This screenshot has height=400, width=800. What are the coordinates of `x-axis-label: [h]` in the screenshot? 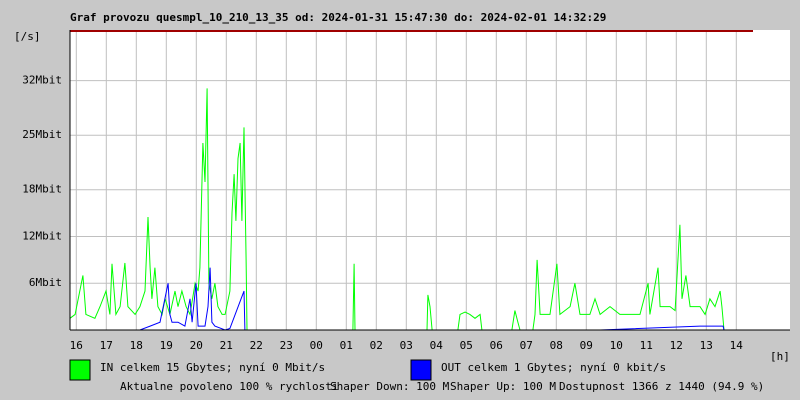 It's located at (780, 356).